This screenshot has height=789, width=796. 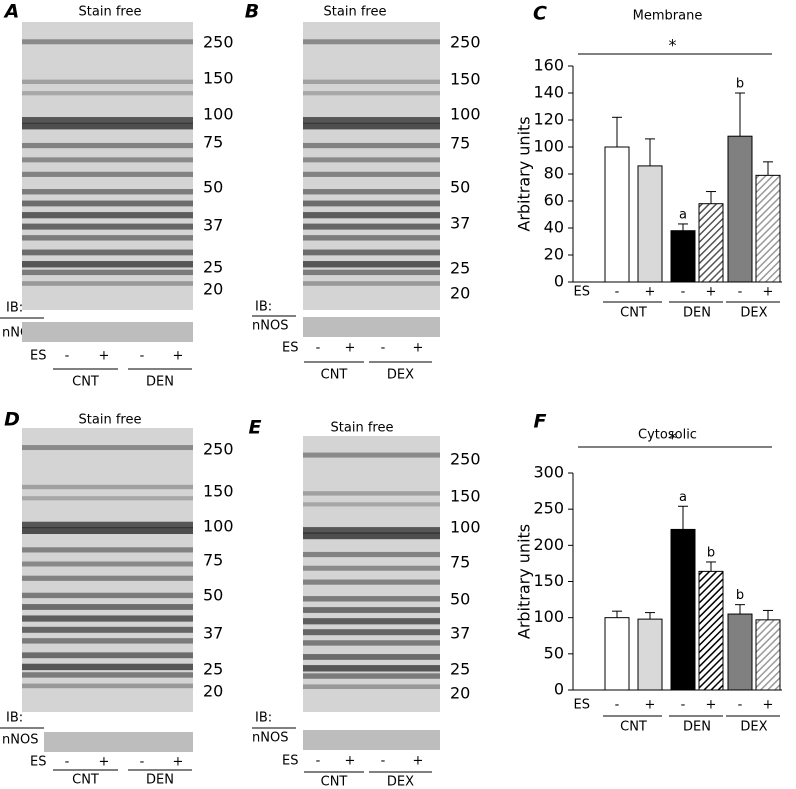 What do you see at coordinates (540, 14) in the screenshot?
I see `panel-letter: C` at bounding box center [540, 14].